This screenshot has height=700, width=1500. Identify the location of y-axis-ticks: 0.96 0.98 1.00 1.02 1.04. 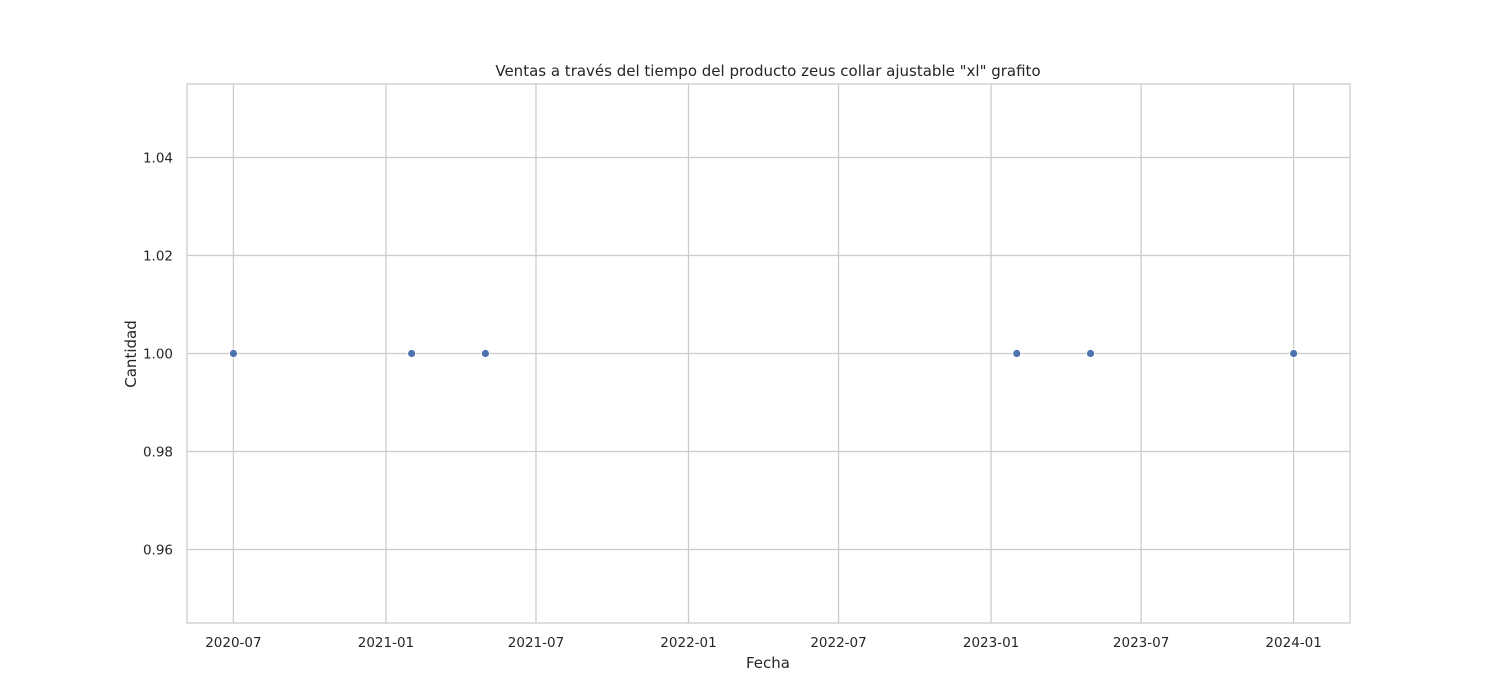
(158, 355).